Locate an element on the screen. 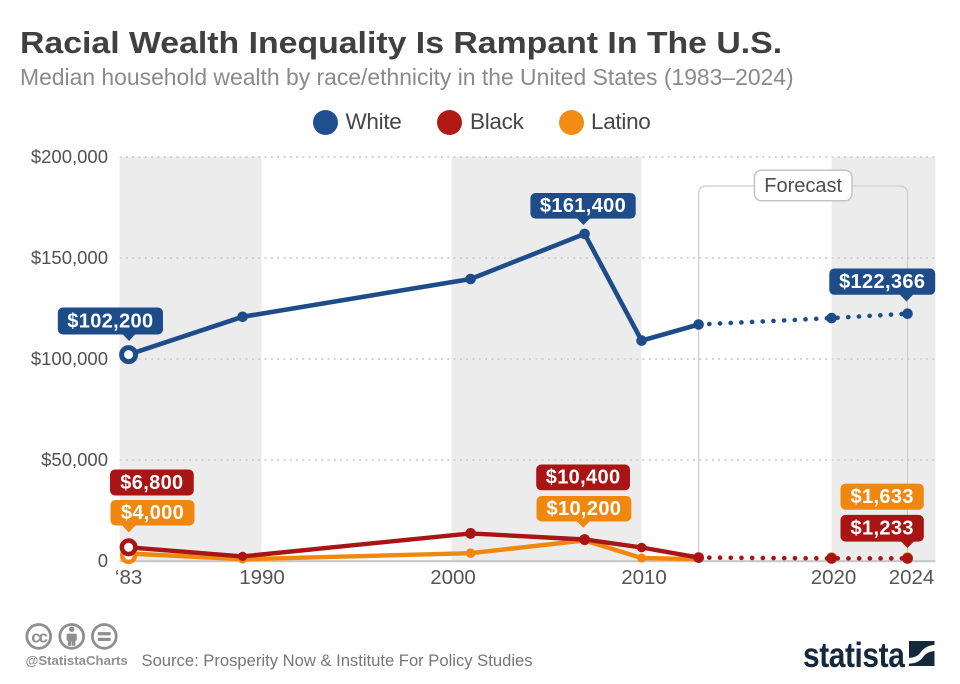 The image size is (960, 684). svg-text: 2010 is located at coordinates (644, 577).